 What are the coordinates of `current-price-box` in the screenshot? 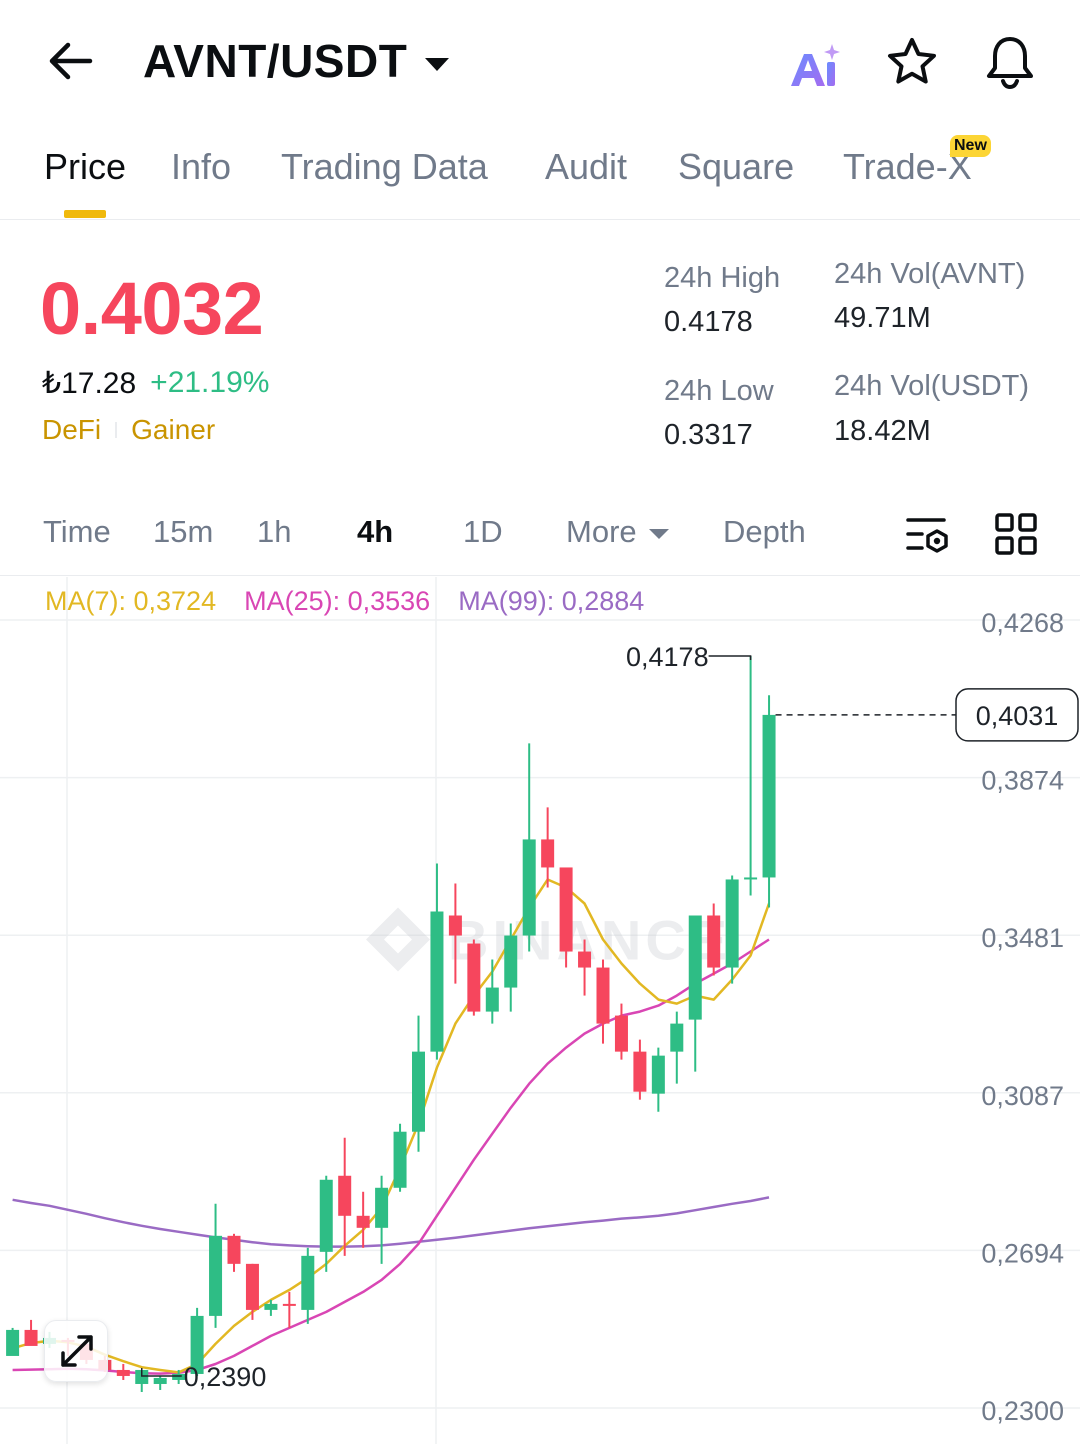 It's located at (1017, 715).